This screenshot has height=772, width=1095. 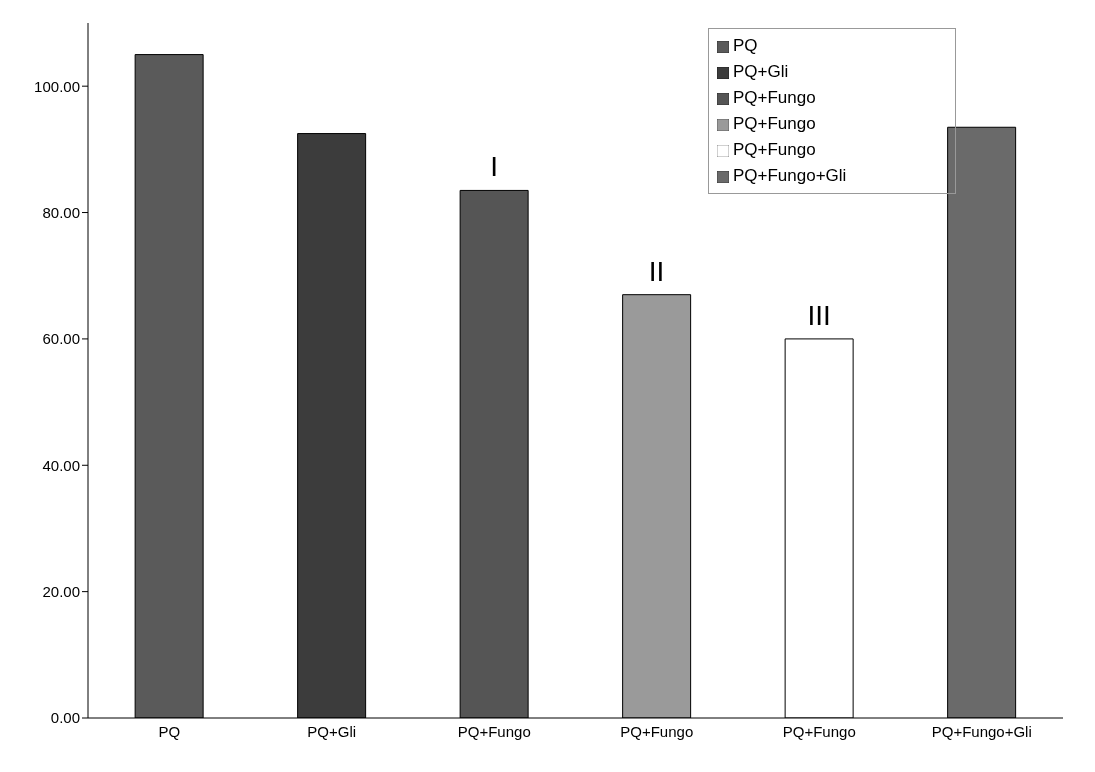 I want to click on x-tick-label: PQ+Fungo+Gli, so click(x=981, y=731).